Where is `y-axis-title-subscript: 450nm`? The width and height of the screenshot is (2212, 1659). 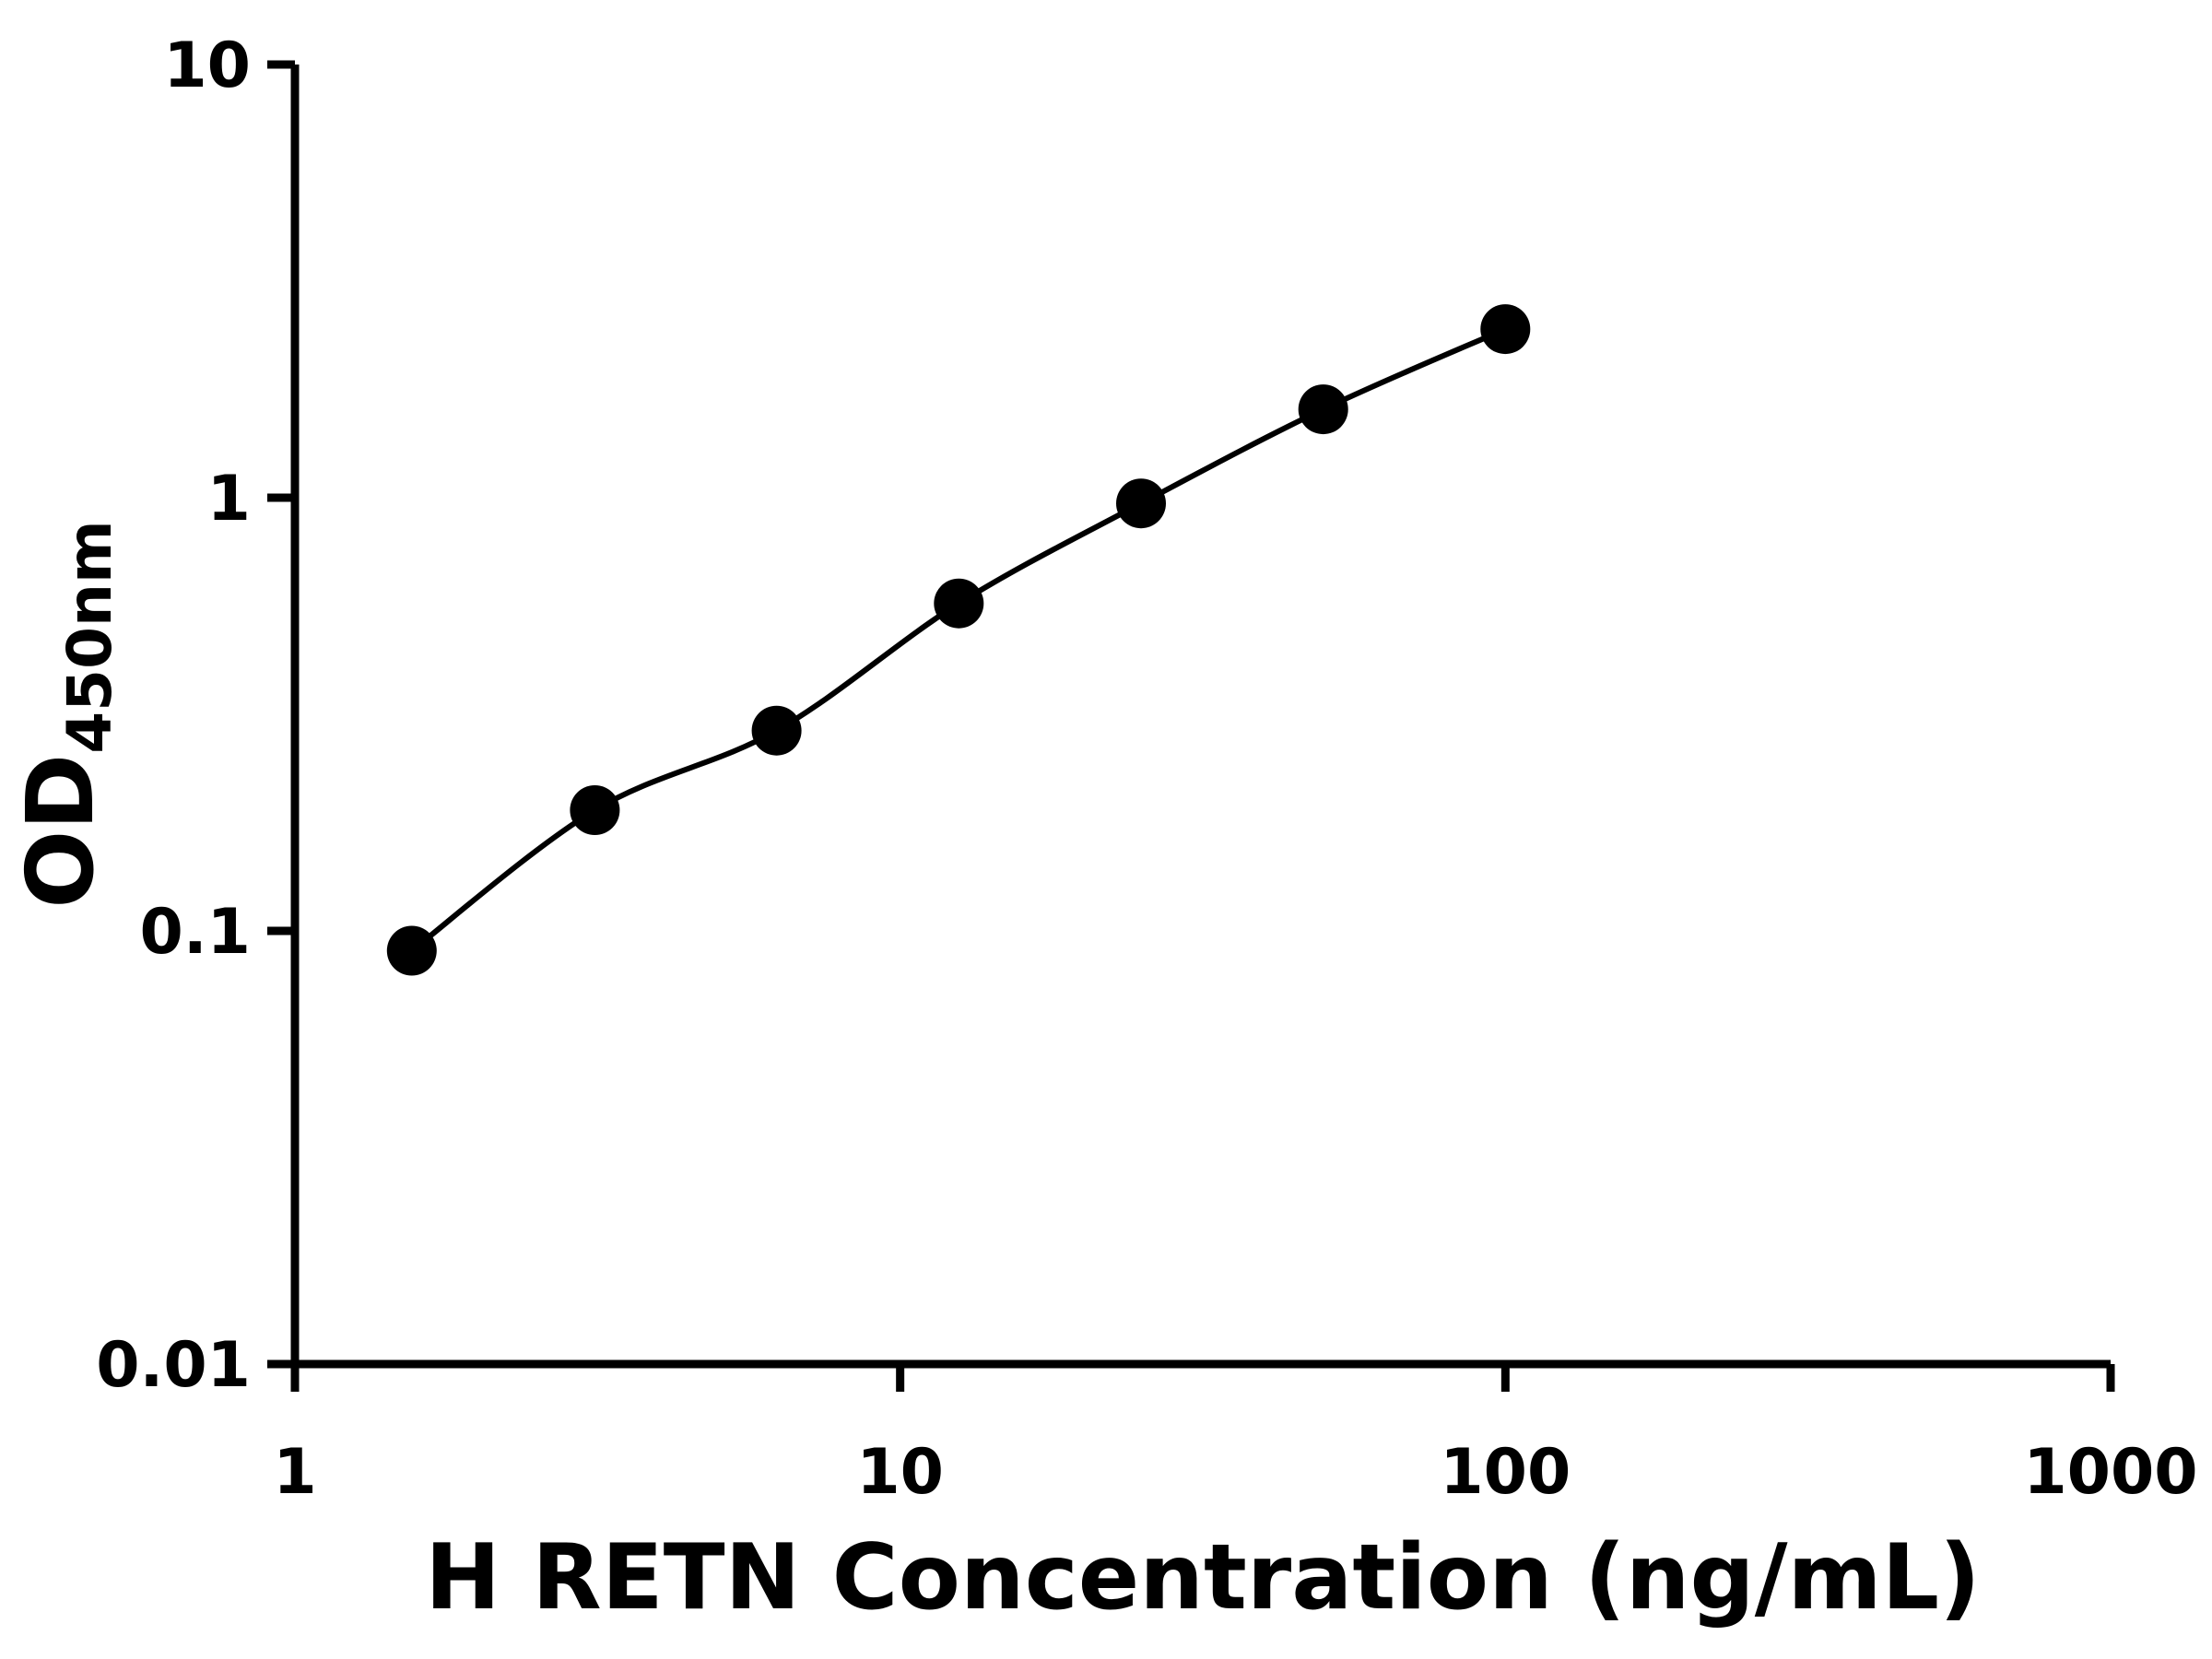 y-axis-title-subscript: 450nm is located at coordinates (89, 637).